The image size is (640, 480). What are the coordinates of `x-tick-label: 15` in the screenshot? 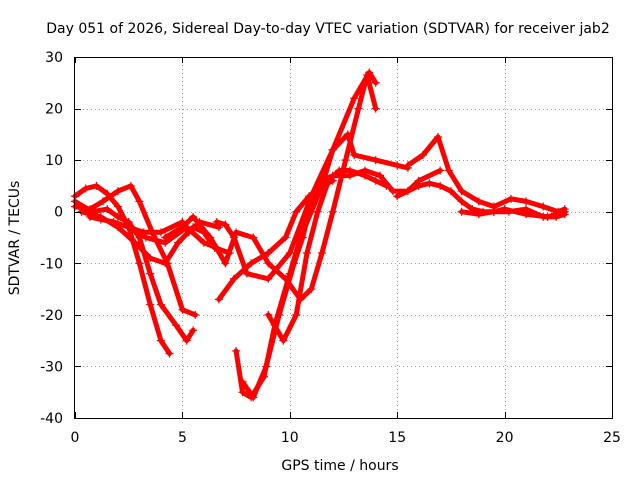 It's located at (397, 438).